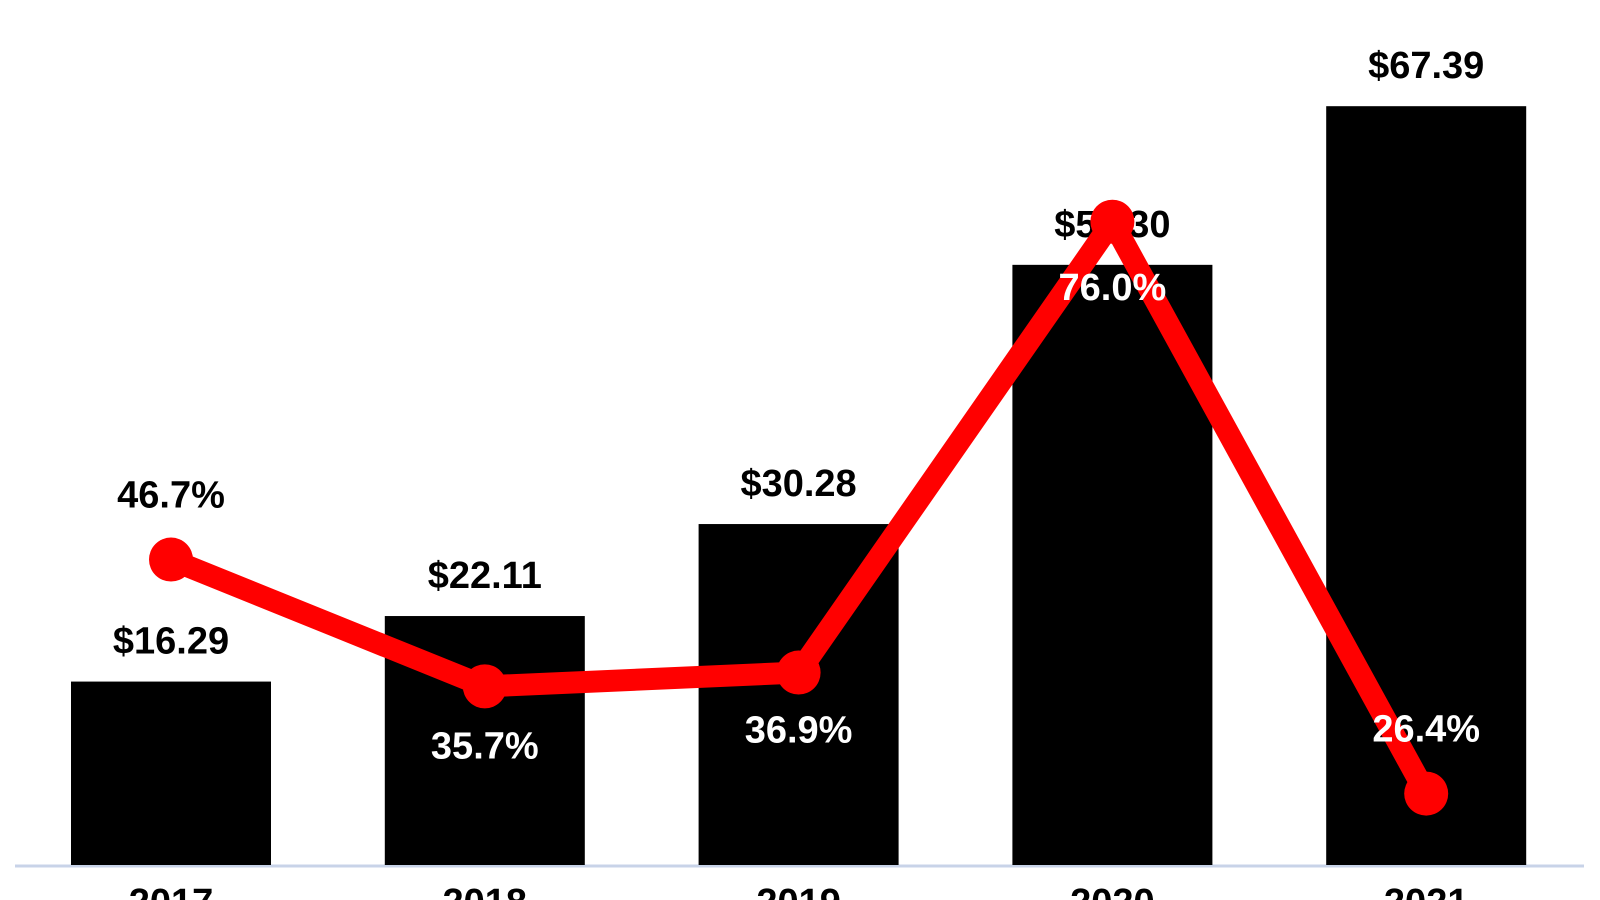 This screenshot has height=900, width=1600. Describe the element at coordinates (171, 642) in the screenshot. I see `bar-value-label: $16.29` at that location.